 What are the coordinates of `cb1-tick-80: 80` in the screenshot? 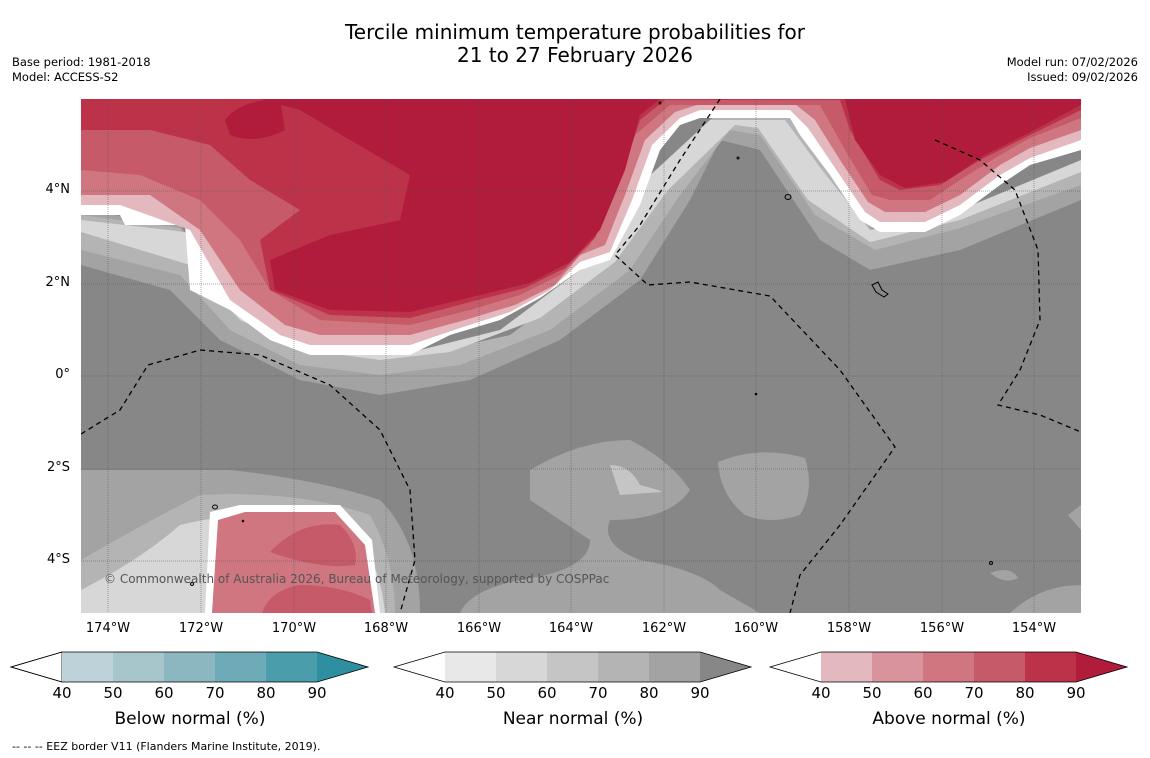 It's located at (649, 693).